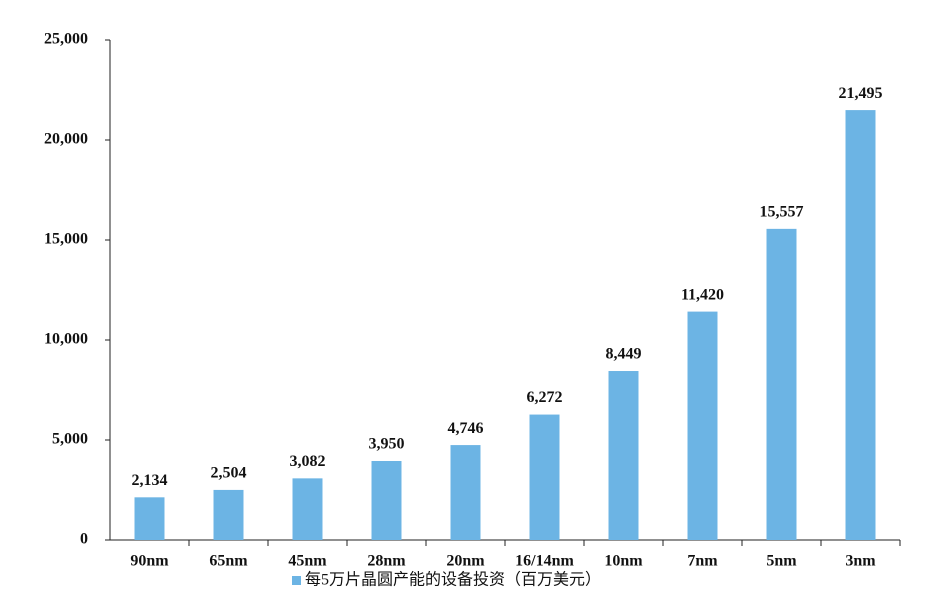  What do you see at coordinates (66, 239) in the screenshot?
I see `y-tick-label: 15,000` at bounding box center [66, 239].